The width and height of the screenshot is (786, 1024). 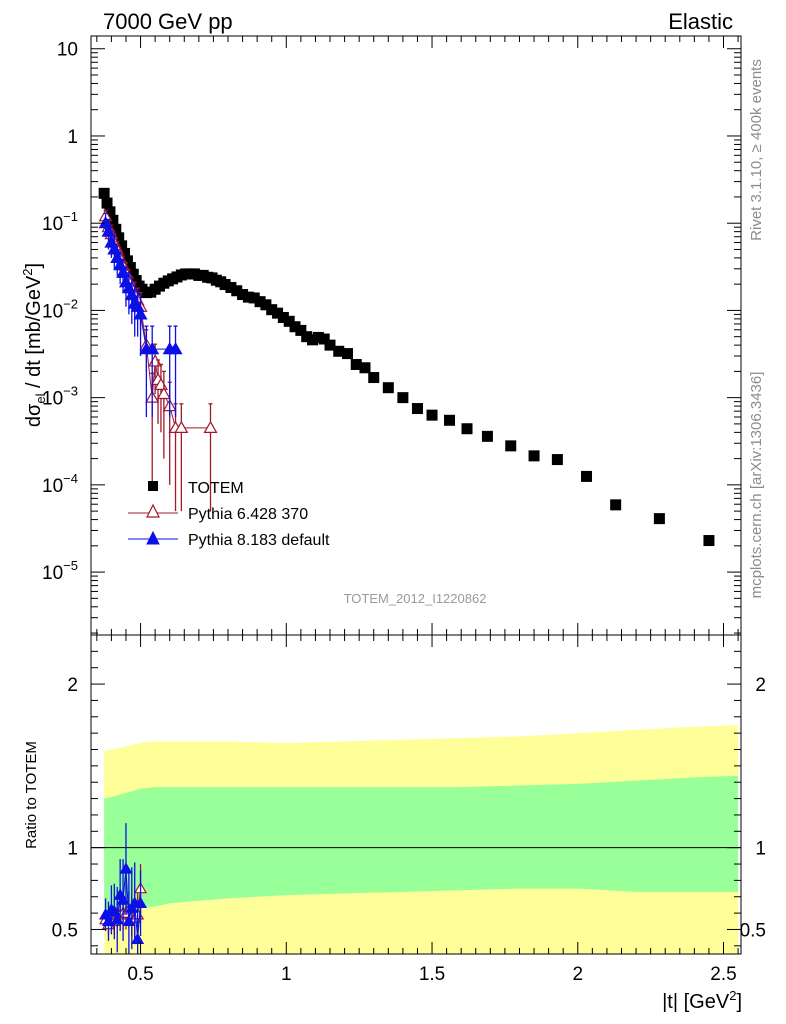 What do you see at coordinates (760, 849) in the screenshot?
I see `ratio-tick-label-right: 1` at bounding box center [760, 849].